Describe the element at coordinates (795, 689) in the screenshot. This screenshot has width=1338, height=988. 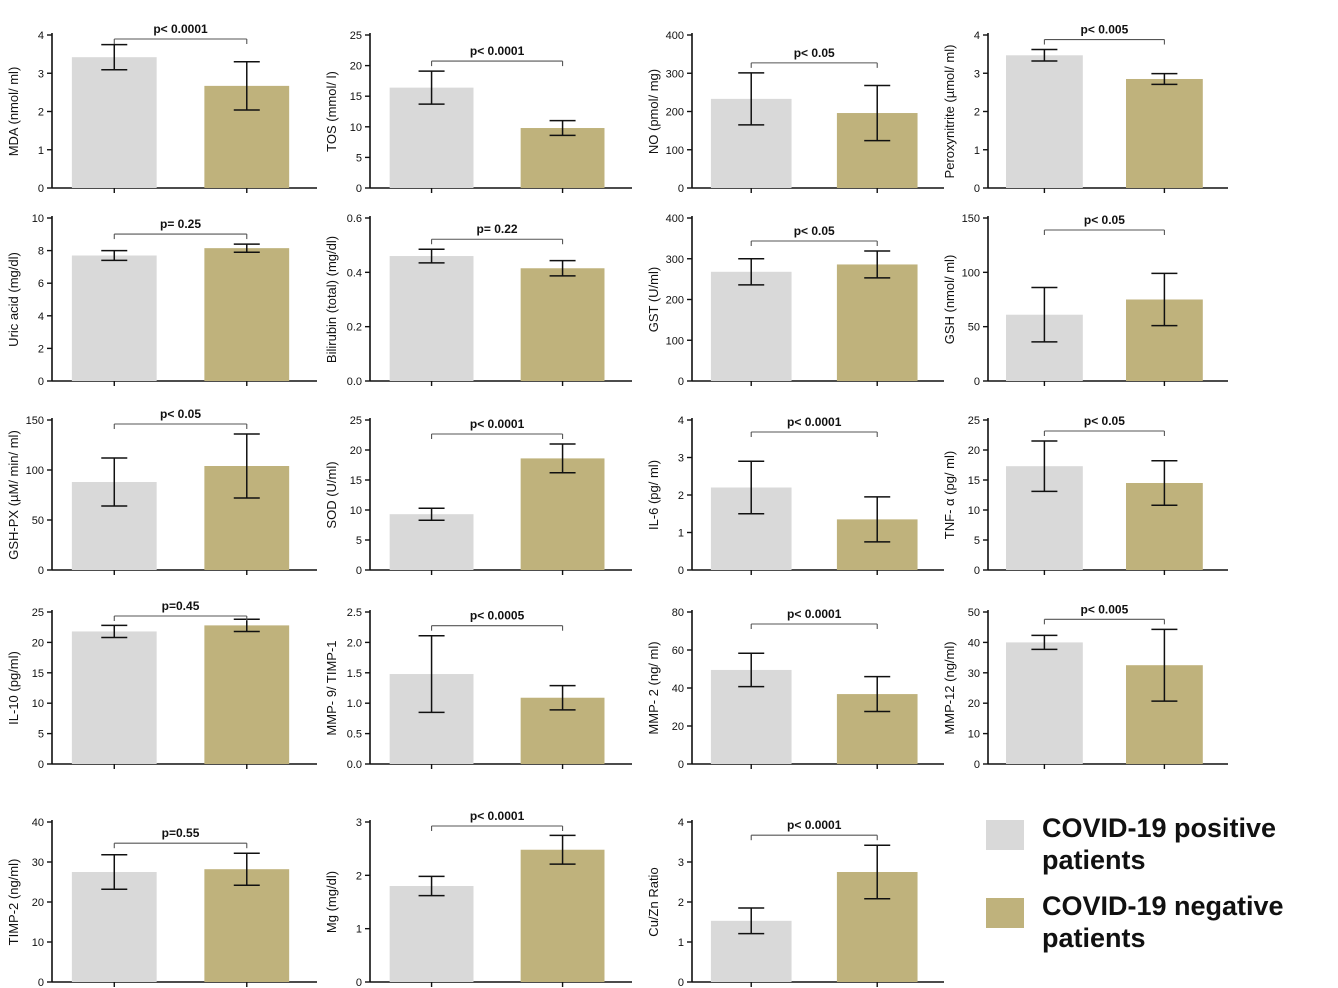
I see `chart-panel-15: 0 20 40 60 80 MMP- 2 (ng/ ml) p< 0.0001` at that location.